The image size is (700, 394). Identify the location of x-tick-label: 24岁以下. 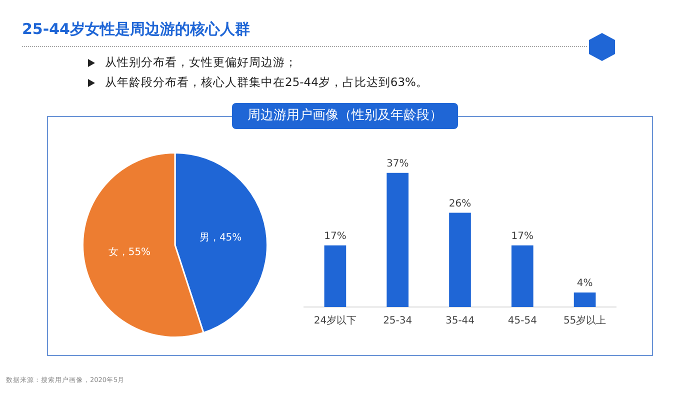
(335, 320).